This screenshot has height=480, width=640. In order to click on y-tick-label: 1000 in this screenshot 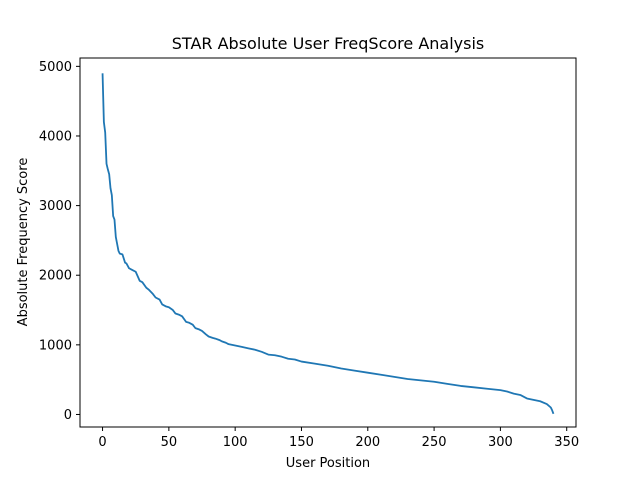, I will do `click(55, 345)`.